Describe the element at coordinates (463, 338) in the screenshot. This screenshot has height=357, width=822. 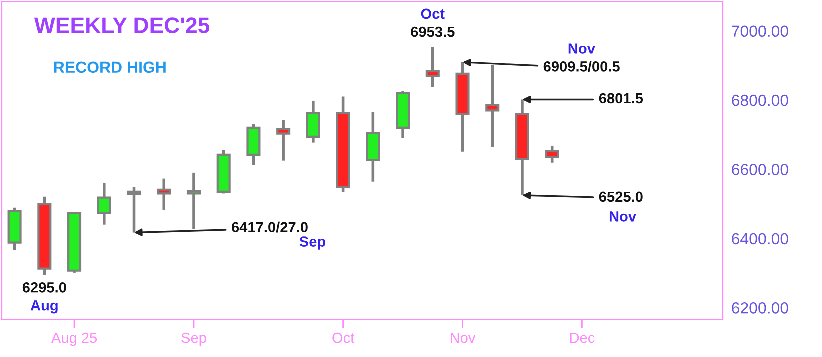
I see `x-tick-label: Nov` at that location.